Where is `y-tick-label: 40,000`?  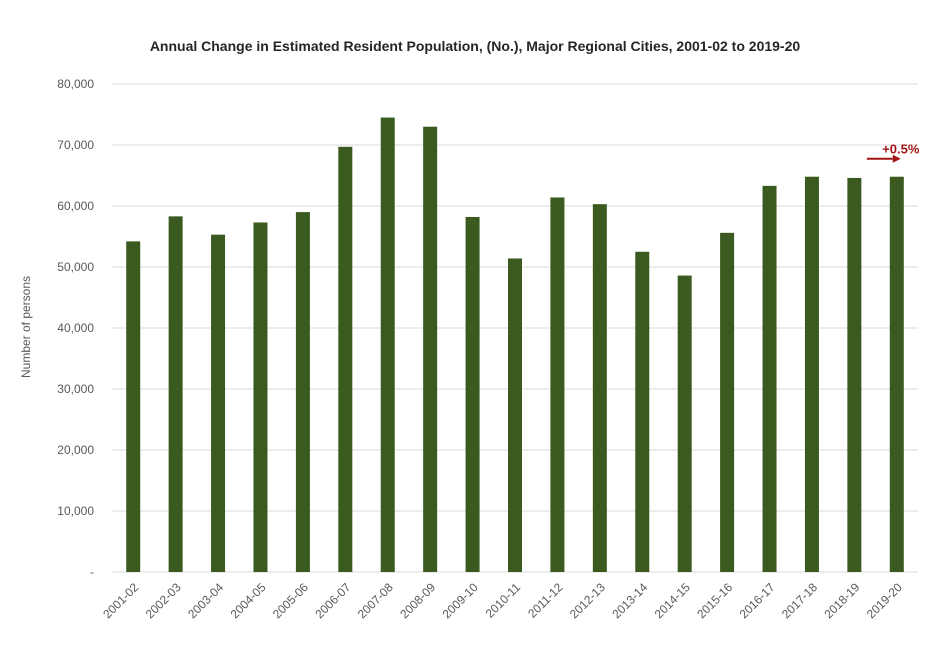
y-tick-label: 40,000 is located at coordinates (75, 328).